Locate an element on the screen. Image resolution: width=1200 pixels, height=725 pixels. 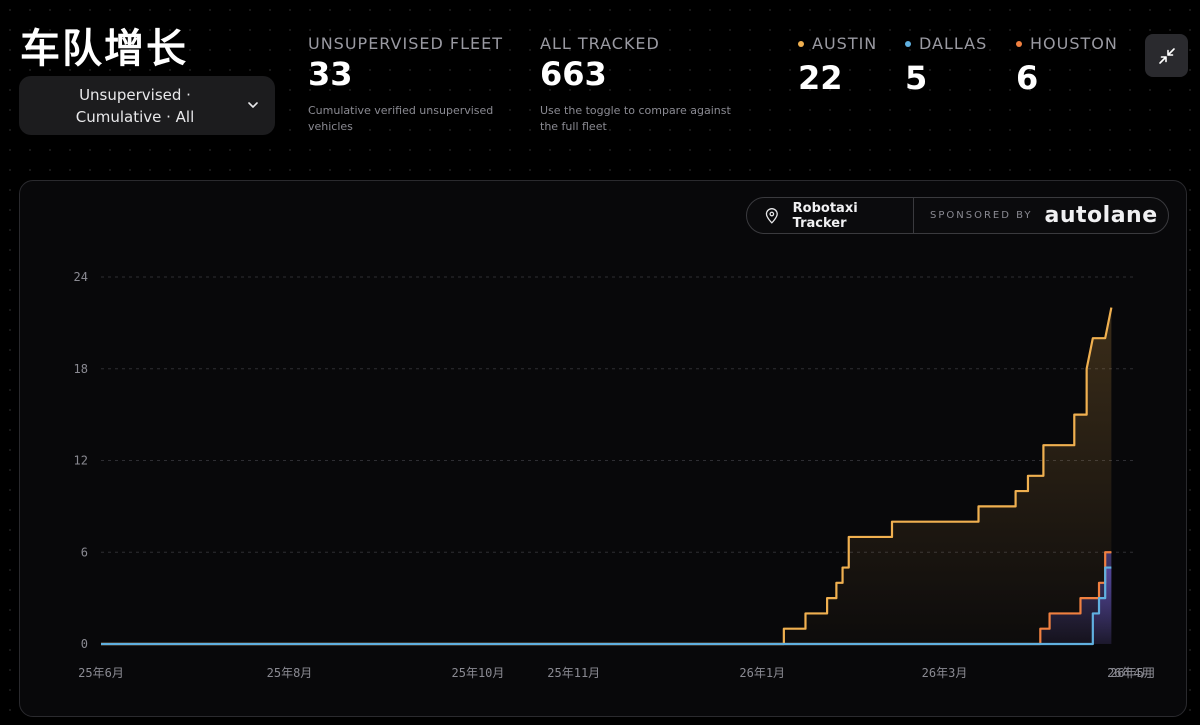
x-tick-label: 25年11月 is located at coordinates (573, 673).